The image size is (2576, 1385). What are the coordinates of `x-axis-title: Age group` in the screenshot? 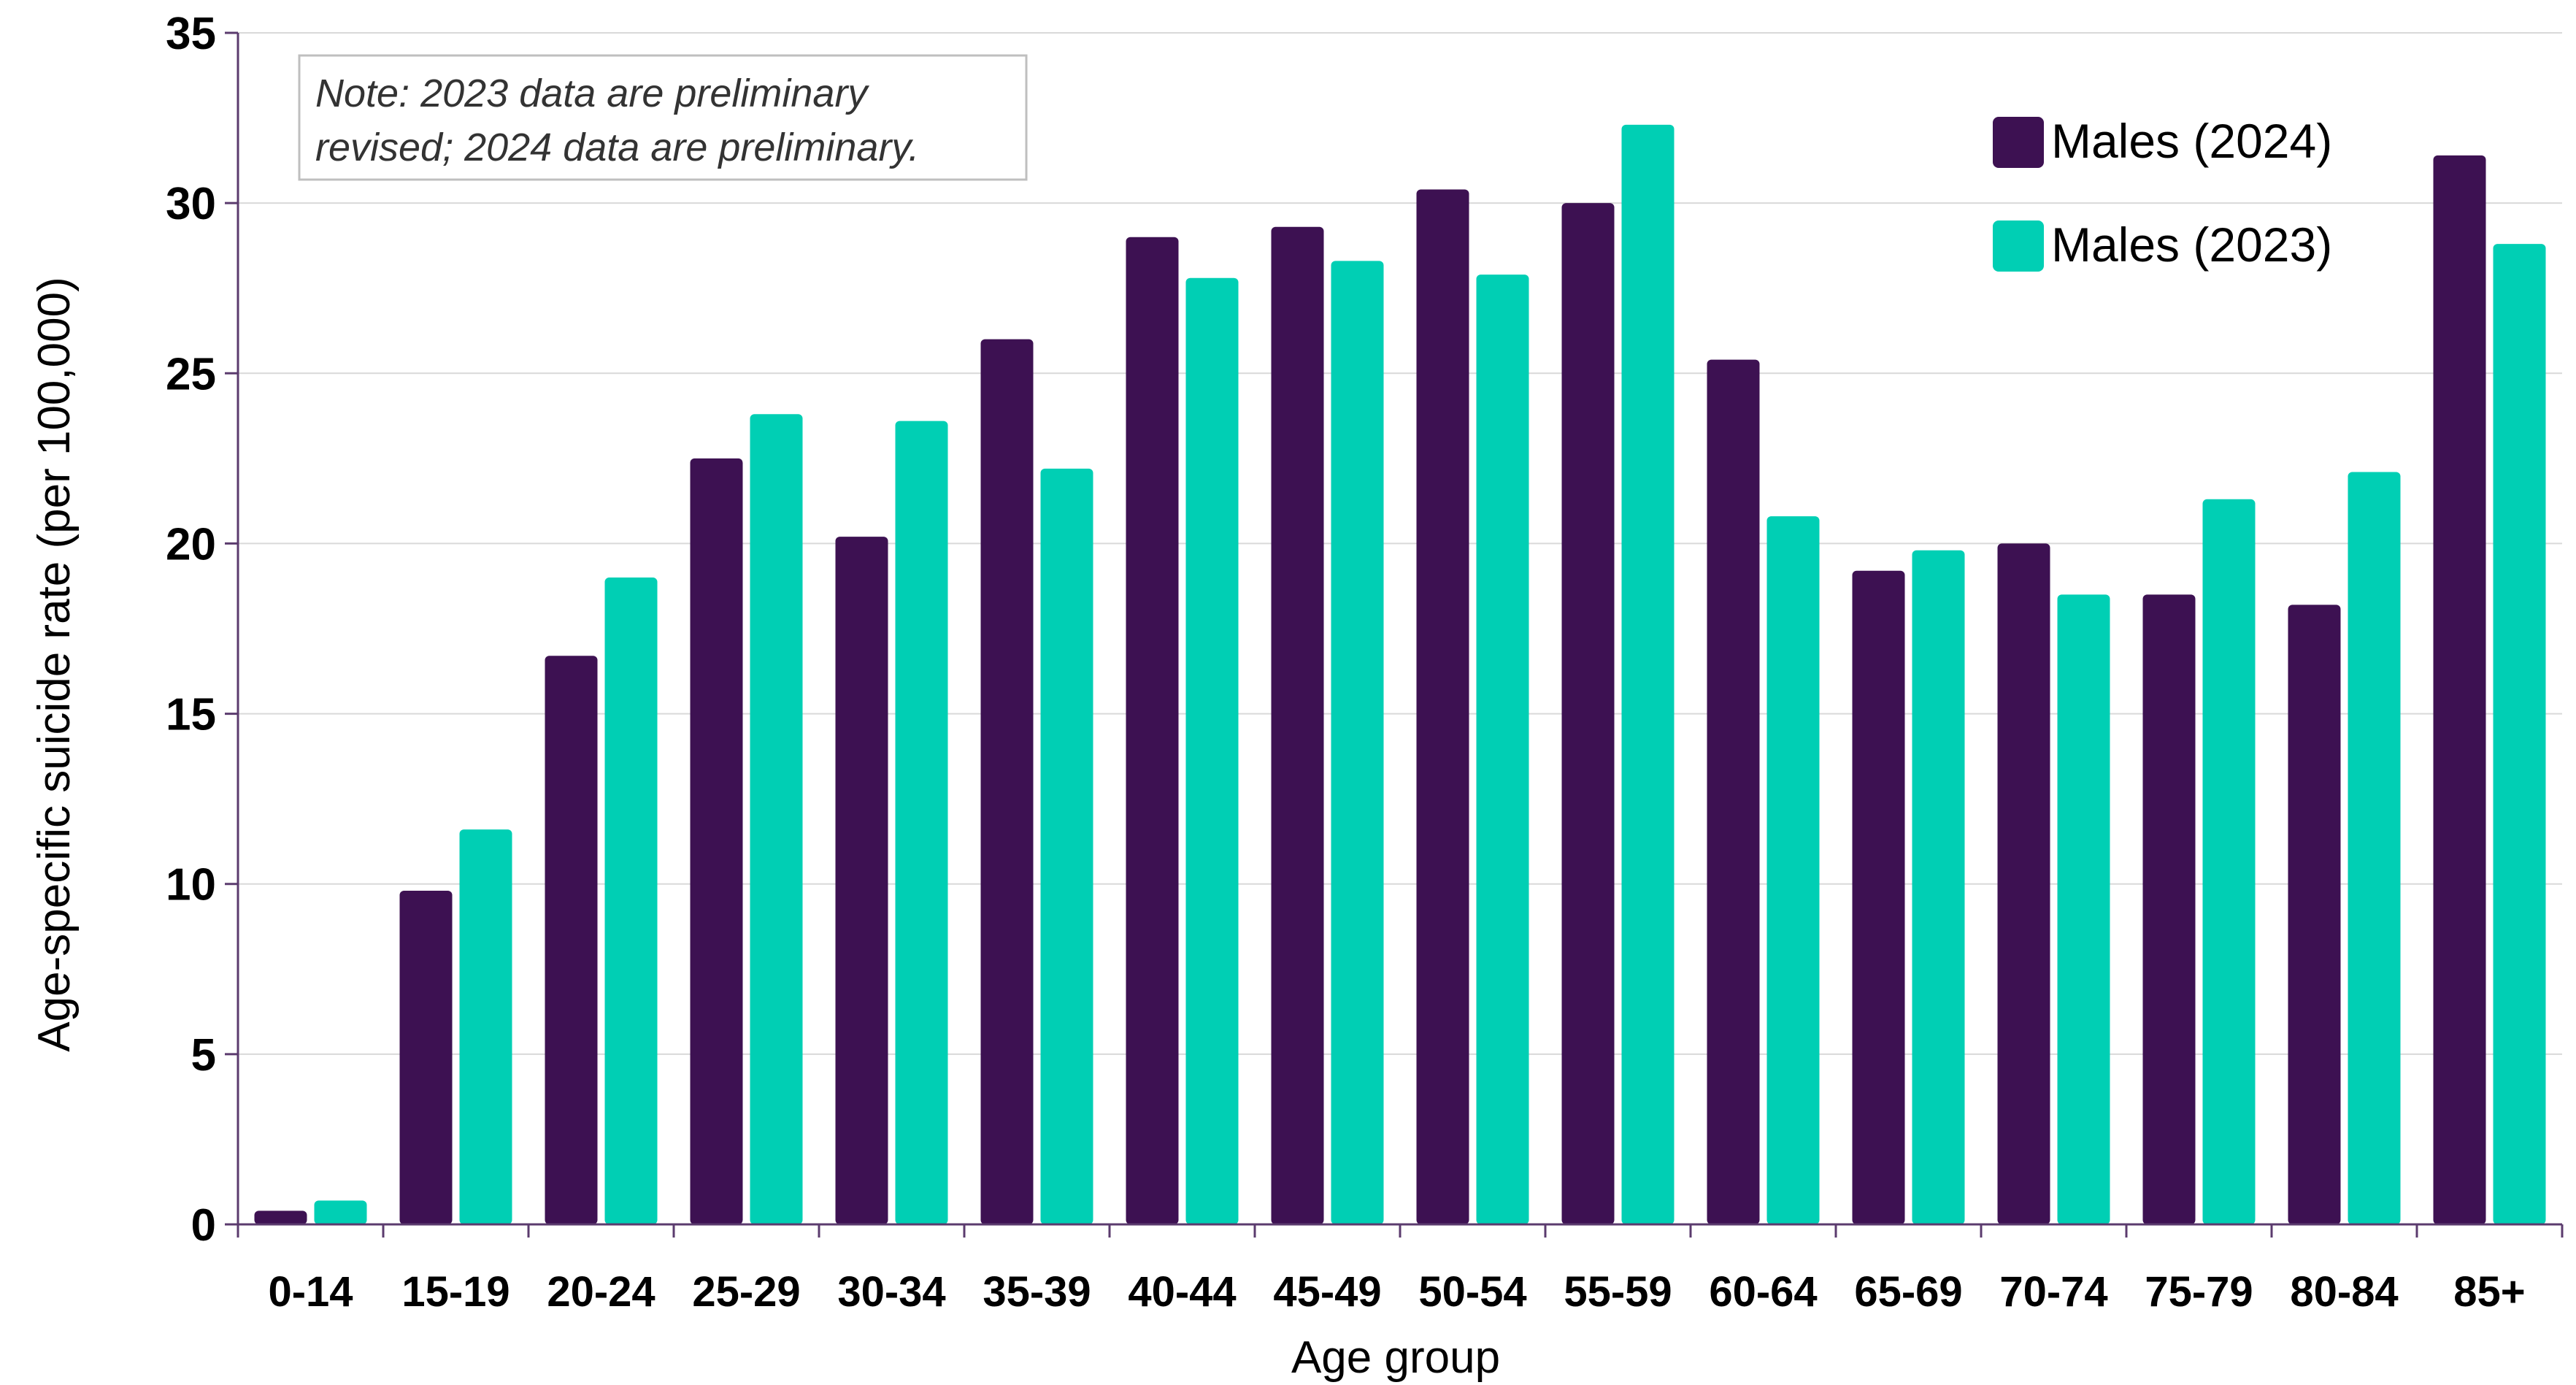 It's located at (1395, 1357).